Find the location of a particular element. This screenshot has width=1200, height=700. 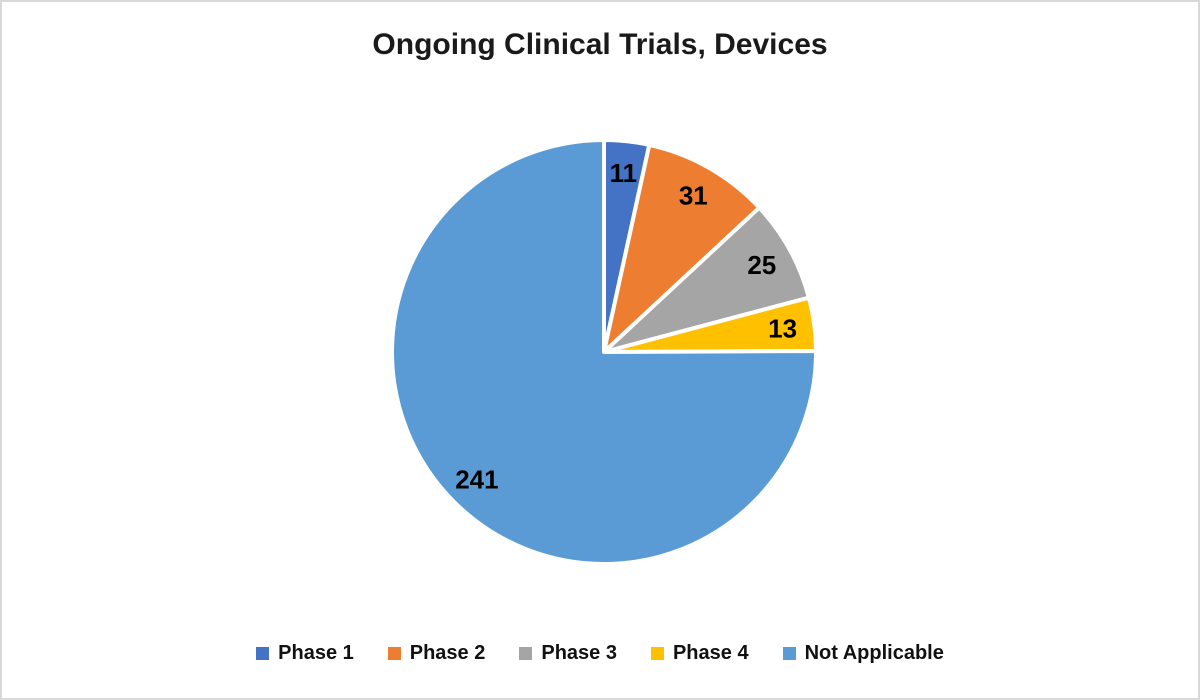

legend-label: Phase 2 is located at coordinates (447, 653).